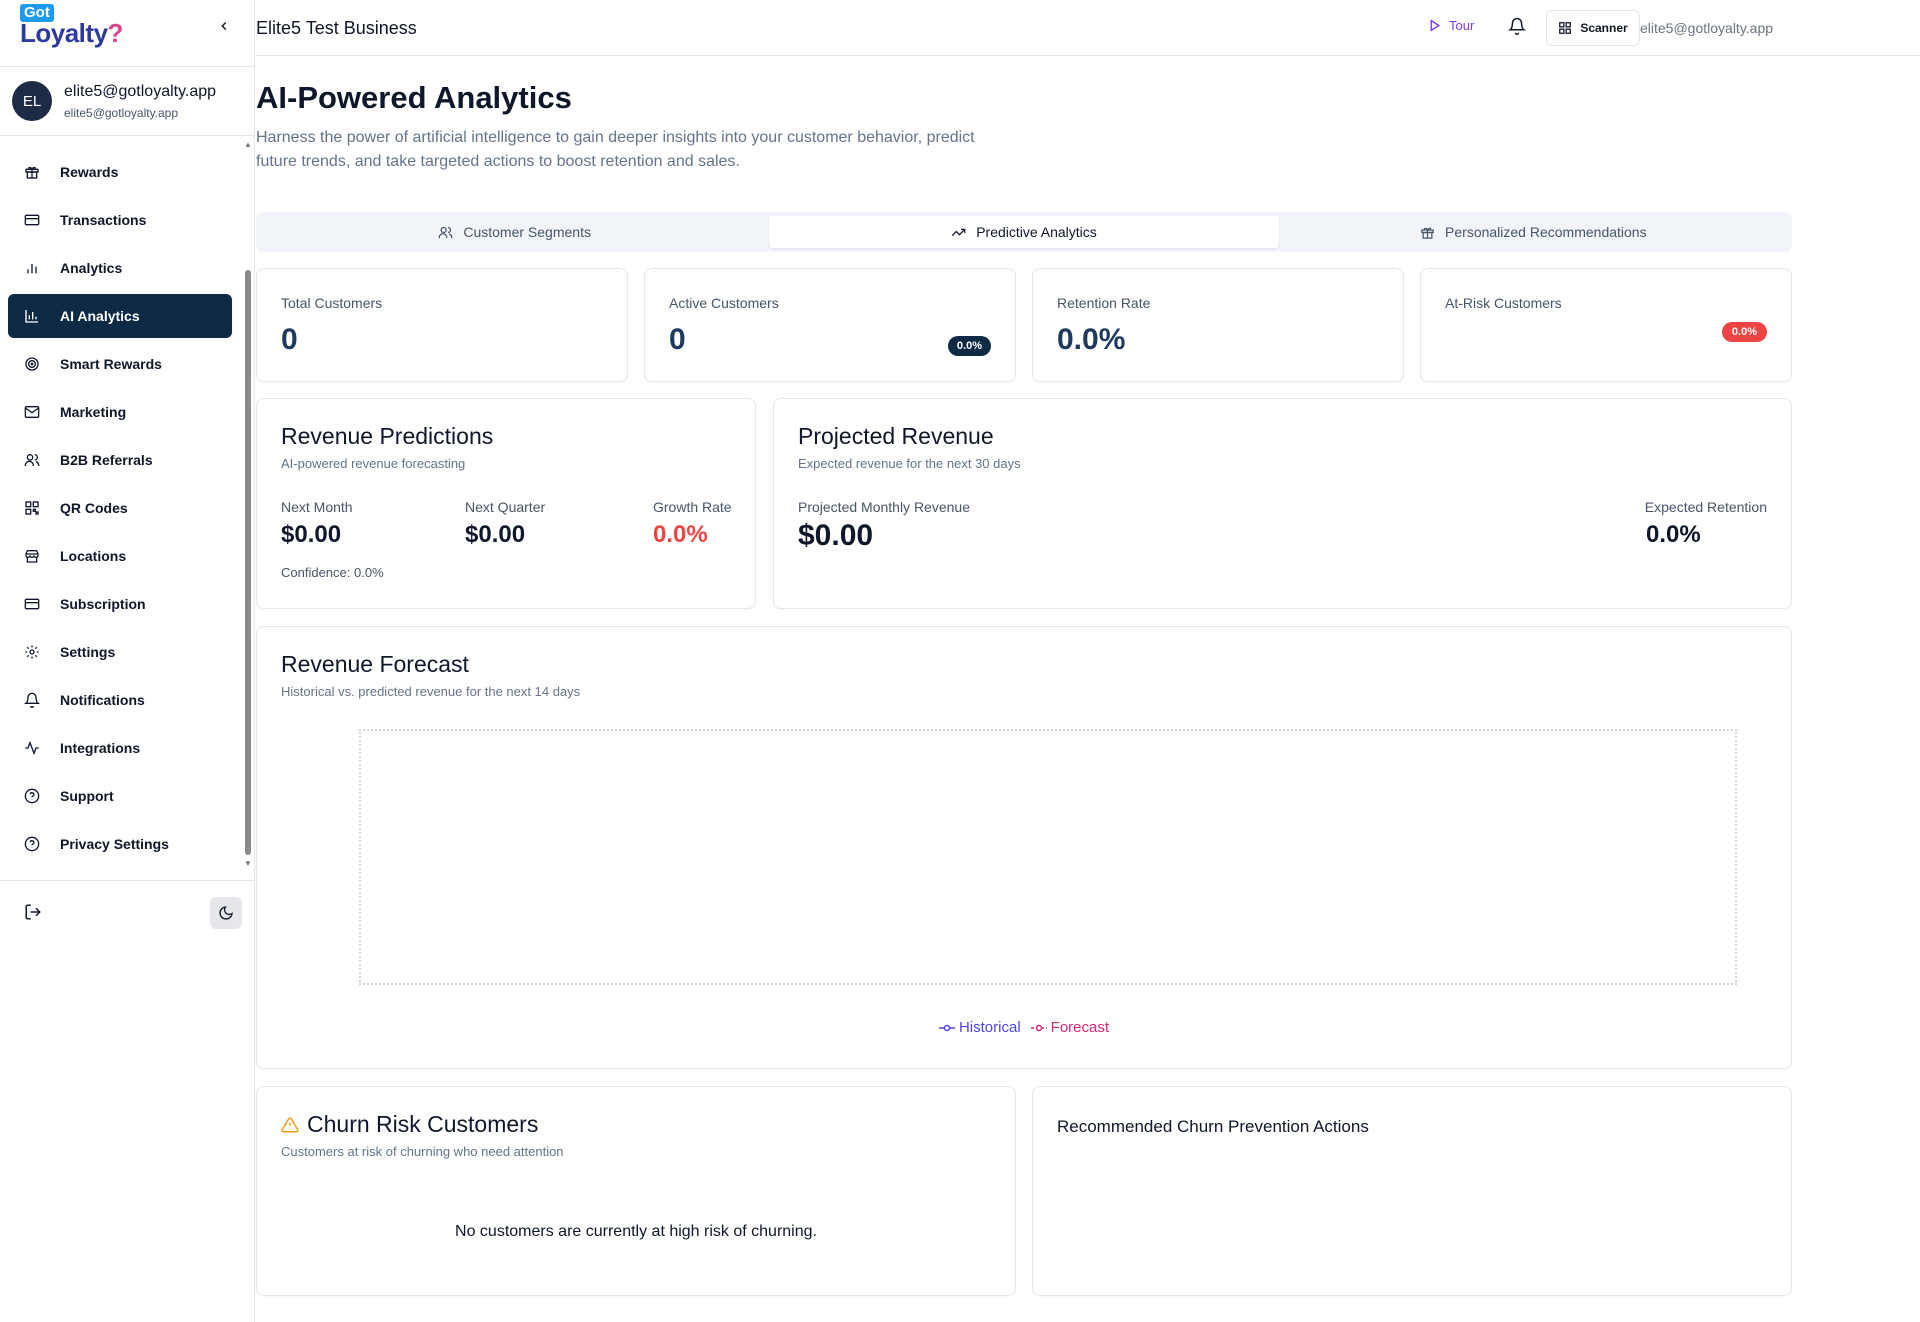  Describe the element at coordinates (120, 604) in the screenshot. I see `sidebar-item-subscription: Subscription` at that location.